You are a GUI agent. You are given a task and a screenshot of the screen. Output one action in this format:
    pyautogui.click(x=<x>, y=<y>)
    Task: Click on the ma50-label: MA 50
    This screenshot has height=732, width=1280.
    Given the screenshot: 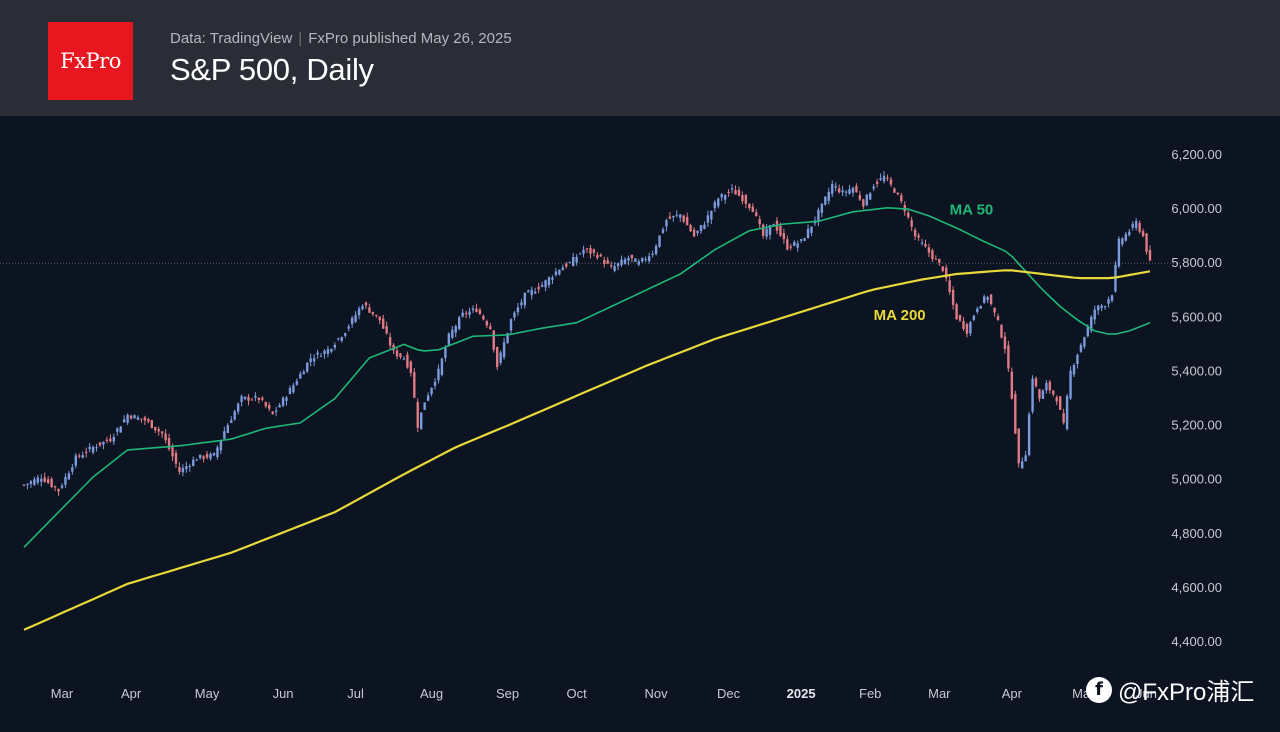 What is the action you would take?
    pyautogui.click(x=972, y=210)
    